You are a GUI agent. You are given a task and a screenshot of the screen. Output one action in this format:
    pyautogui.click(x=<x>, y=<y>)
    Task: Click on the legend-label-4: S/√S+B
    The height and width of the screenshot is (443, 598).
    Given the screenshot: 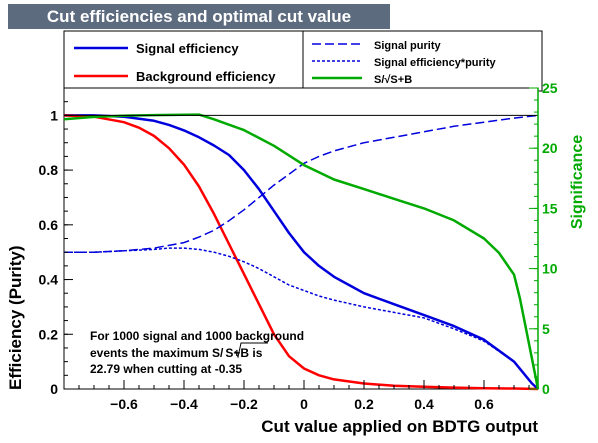 What is the action you would take?
    pyautogui.click(x=393, y=80)
    